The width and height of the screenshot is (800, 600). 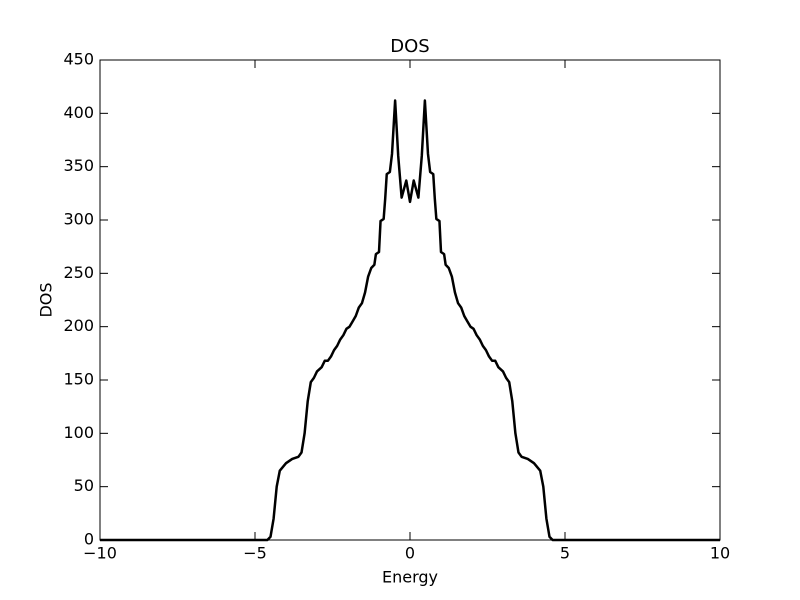 I want to click on y-tick-label: 450, so click(x=78, y=59).